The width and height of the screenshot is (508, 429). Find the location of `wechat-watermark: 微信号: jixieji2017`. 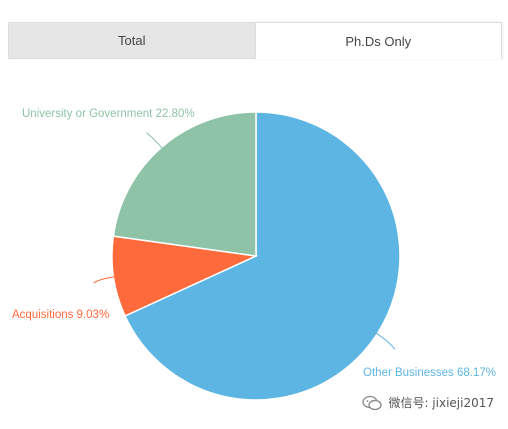

wechat-watermark: 微信号: jixieji2017 is located at coordinates (428, 402).